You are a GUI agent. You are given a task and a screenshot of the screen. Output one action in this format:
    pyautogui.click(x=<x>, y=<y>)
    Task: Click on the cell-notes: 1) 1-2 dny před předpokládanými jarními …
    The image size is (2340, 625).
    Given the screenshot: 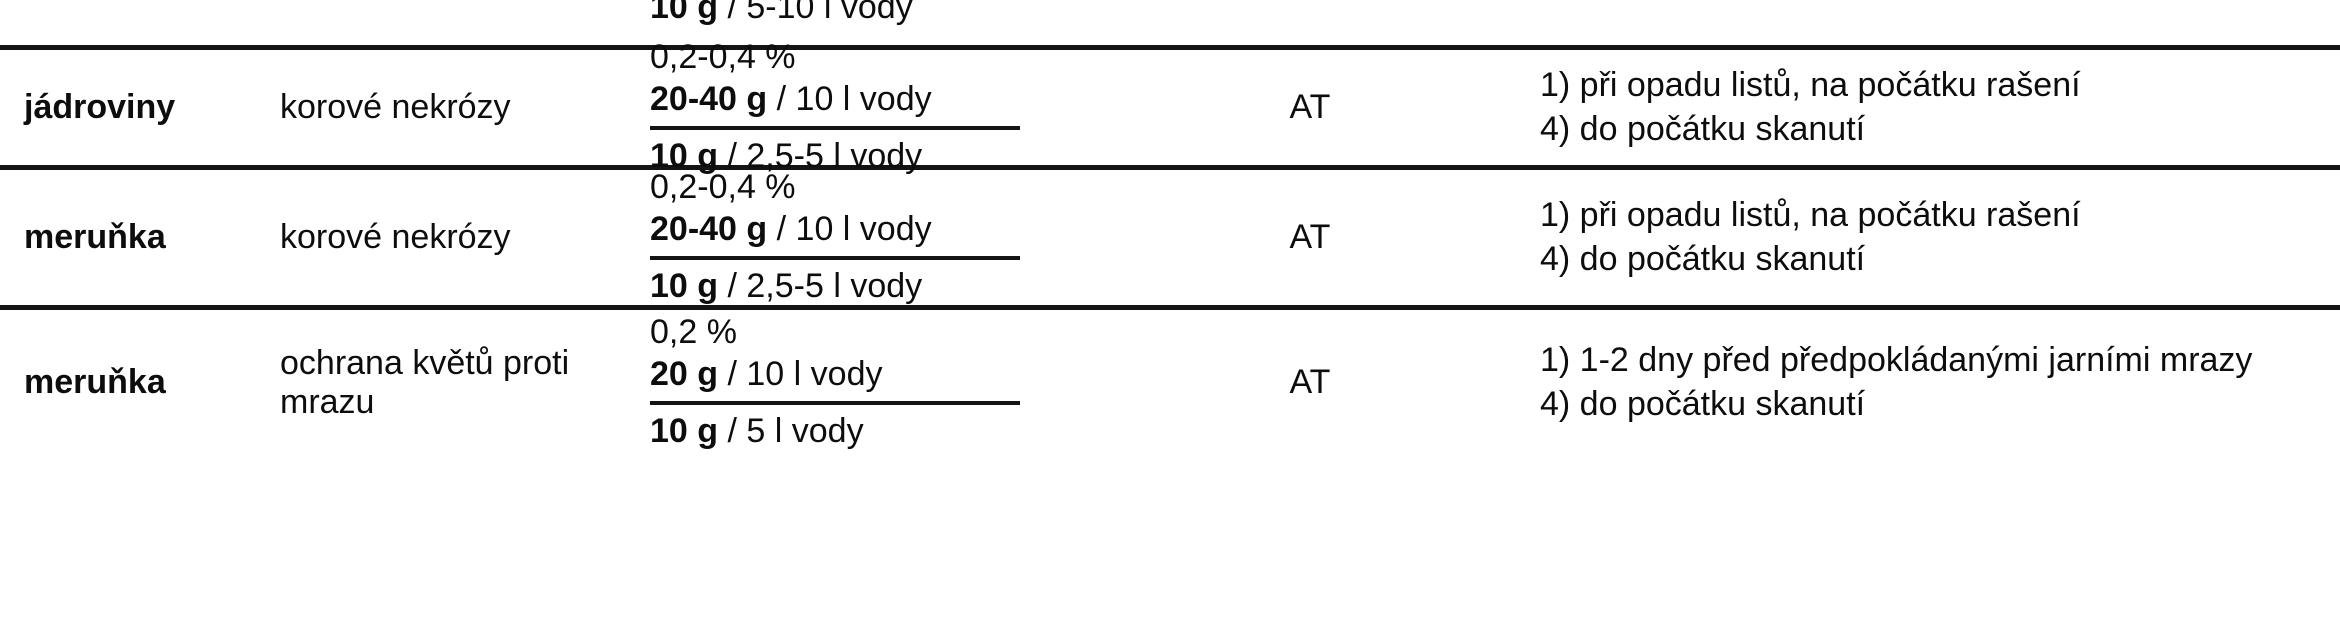 What is the action you would take?
    pyautogui.click(x=1920, y=382)
    